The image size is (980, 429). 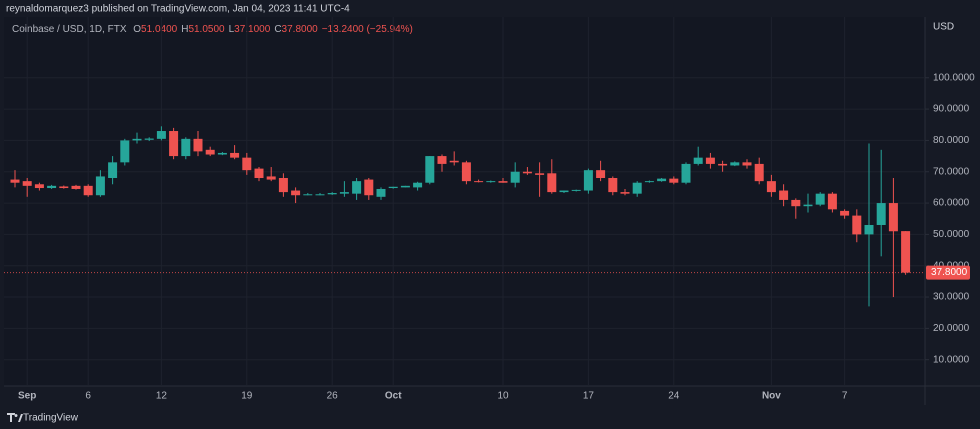 What do you see at coordinates (771, 396) in the screenshot?
I see `x-tick-label: Nov` at bounding box center [771, 396].